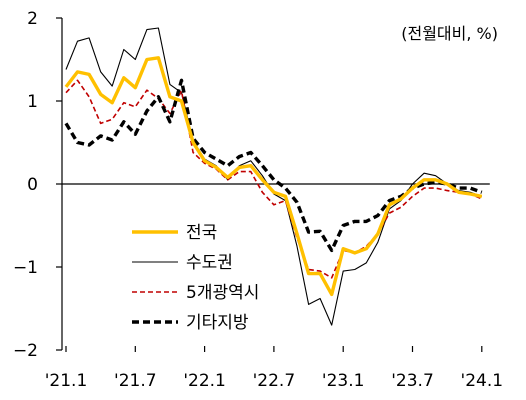  Describe the element at coordinates (217, 323) in the screenshot. I see `legend-label-4: 기타지방` at that location.